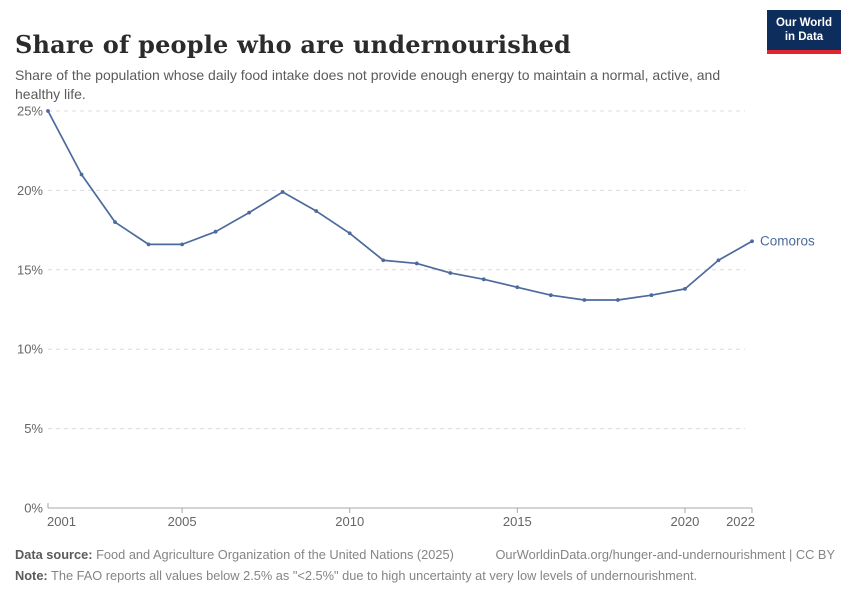  I want to click on y-tick-label: 0%, so click(33, 508).